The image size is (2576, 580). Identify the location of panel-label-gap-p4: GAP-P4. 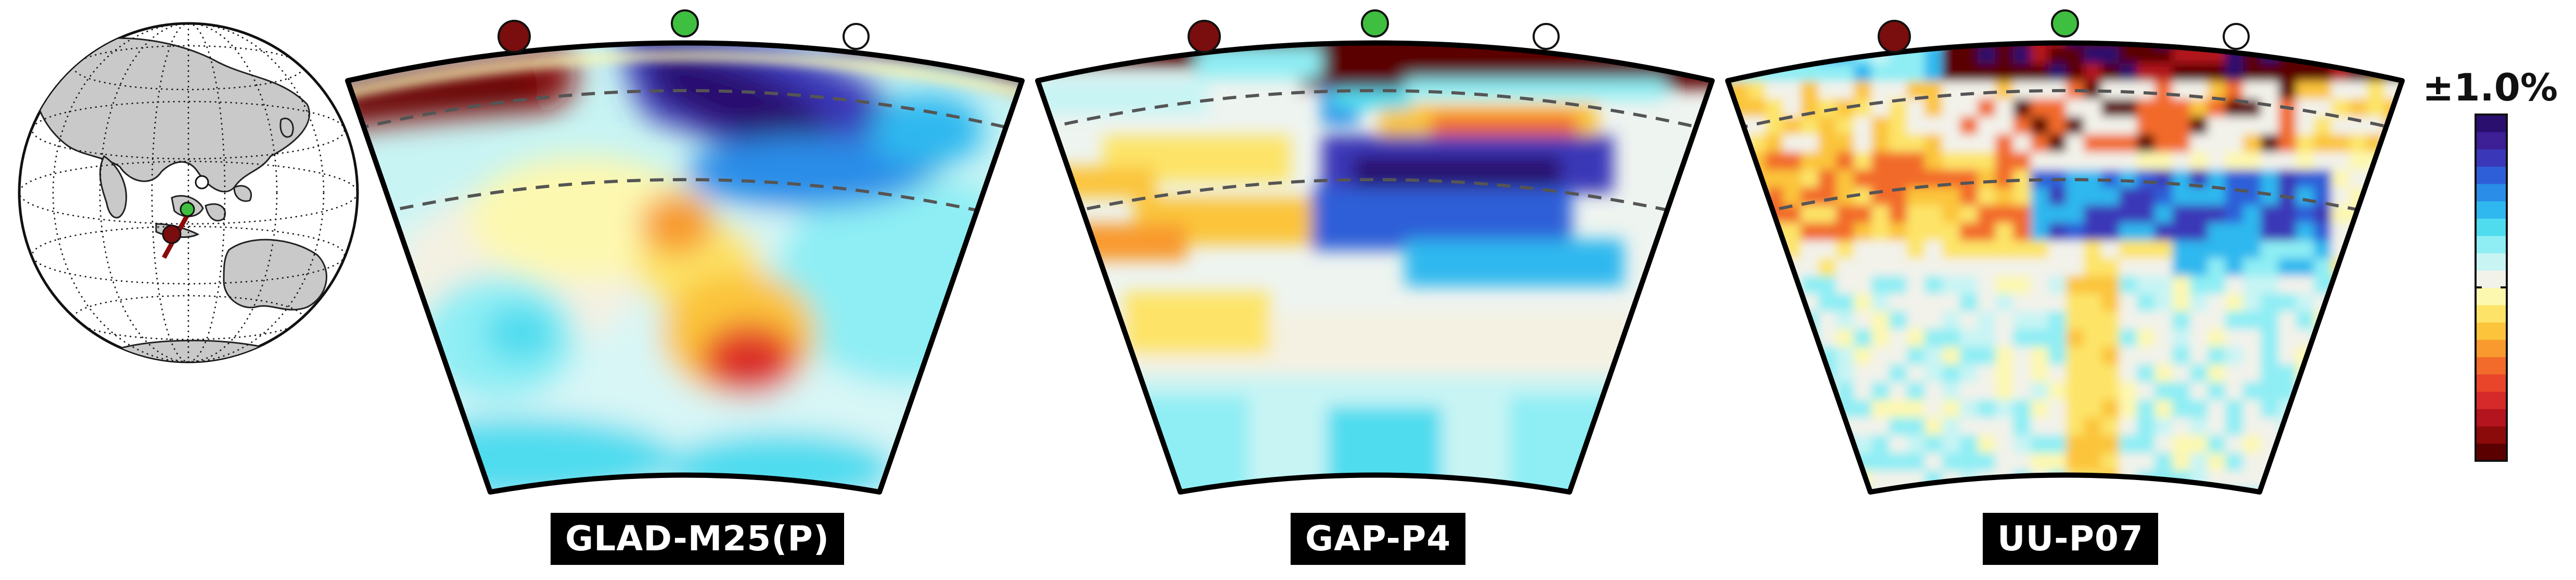
(1378, 539).